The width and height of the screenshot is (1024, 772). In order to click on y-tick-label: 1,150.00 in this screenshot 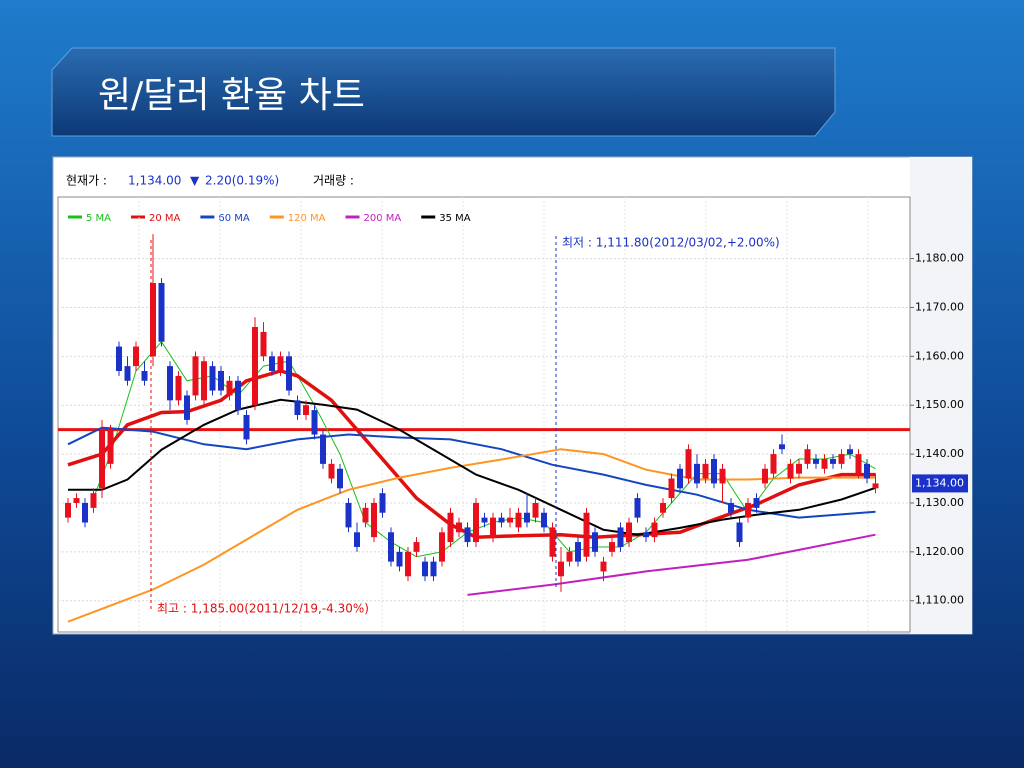, I will do `click(939, 404)`.